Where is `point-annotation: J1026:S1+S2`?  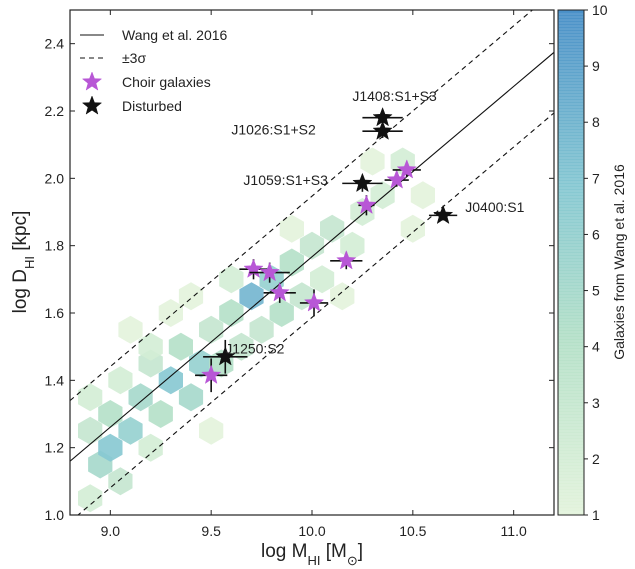 point-annotation: J1026:S1+S2 is located at coordinates (273, 130).